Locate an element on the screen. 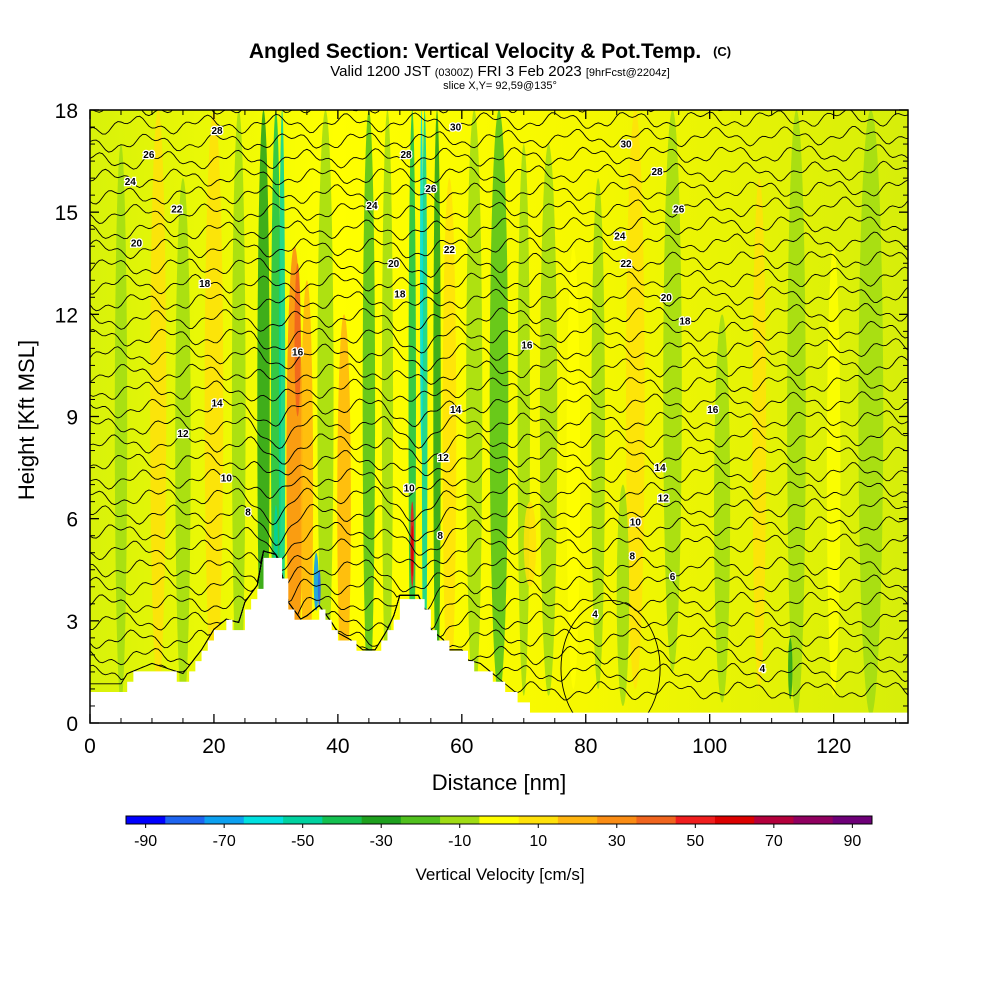  subtitle-utc: (0300Z) is located at coordinates (454, 73).